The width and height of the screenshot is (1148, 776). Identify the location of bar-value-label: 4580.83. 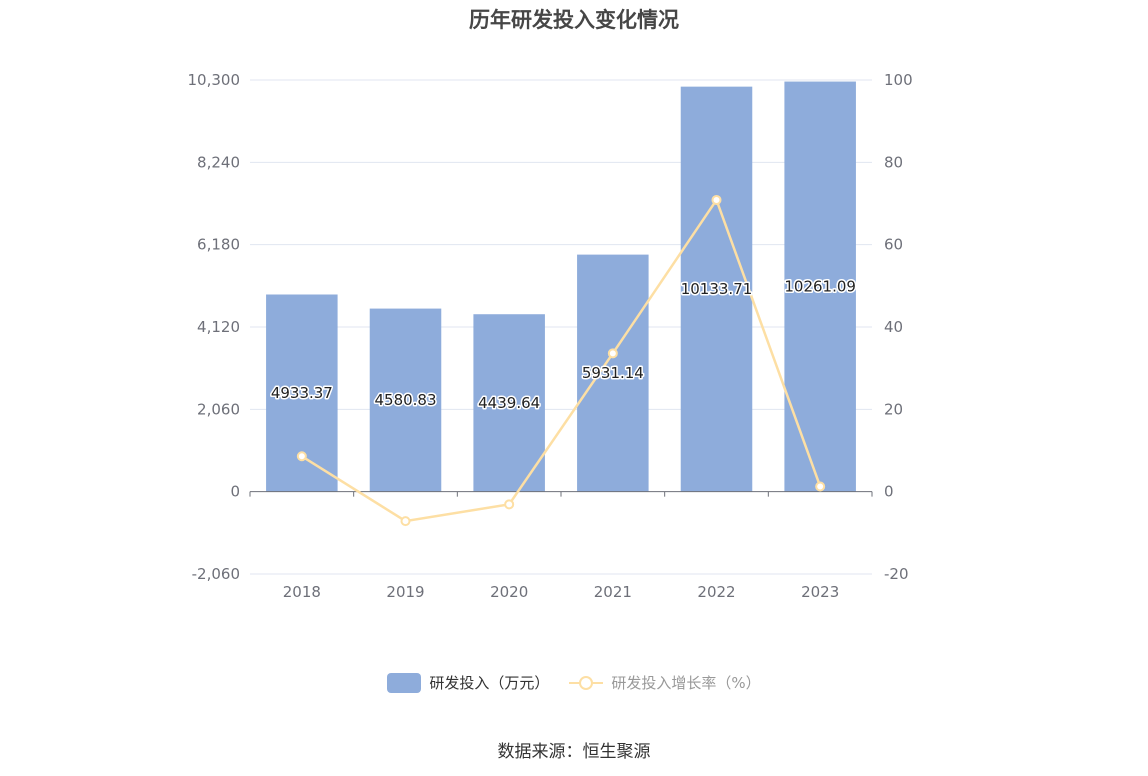
(405, 400).